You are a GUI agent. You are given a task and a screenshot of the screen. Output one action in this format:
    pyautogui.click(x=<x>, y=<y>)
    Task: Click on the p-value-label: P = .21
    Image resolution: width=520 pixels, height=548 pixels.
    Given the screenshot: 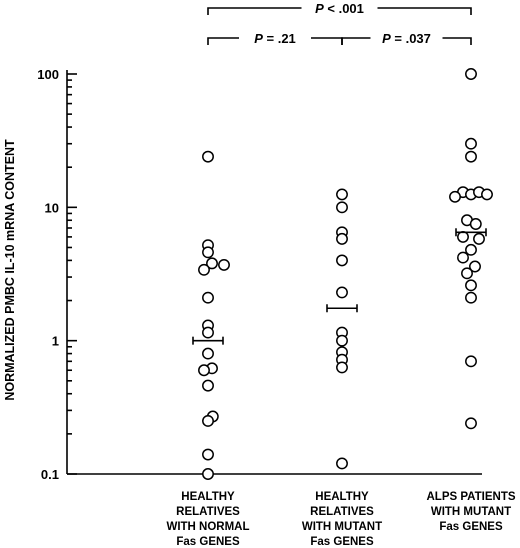 What is the action you would take?
    pyautogui.click(x=275, y=38)
    